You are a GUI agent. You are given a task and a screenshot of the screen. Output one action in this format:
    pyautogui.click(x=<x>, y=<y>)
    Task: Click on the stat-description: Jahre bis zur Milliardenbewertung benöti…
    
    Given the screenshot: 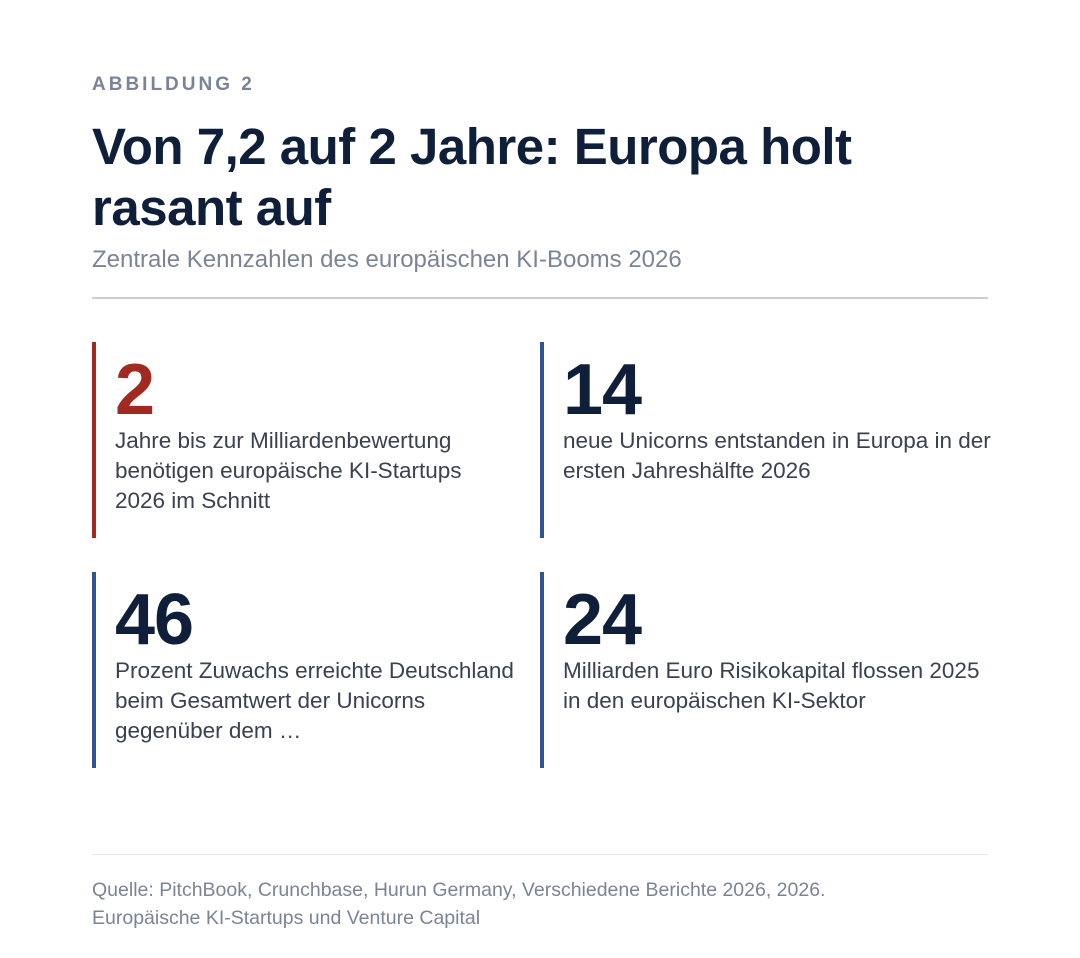 What is the action you would take?
    pyautogui.click(x=288, y=470)
    